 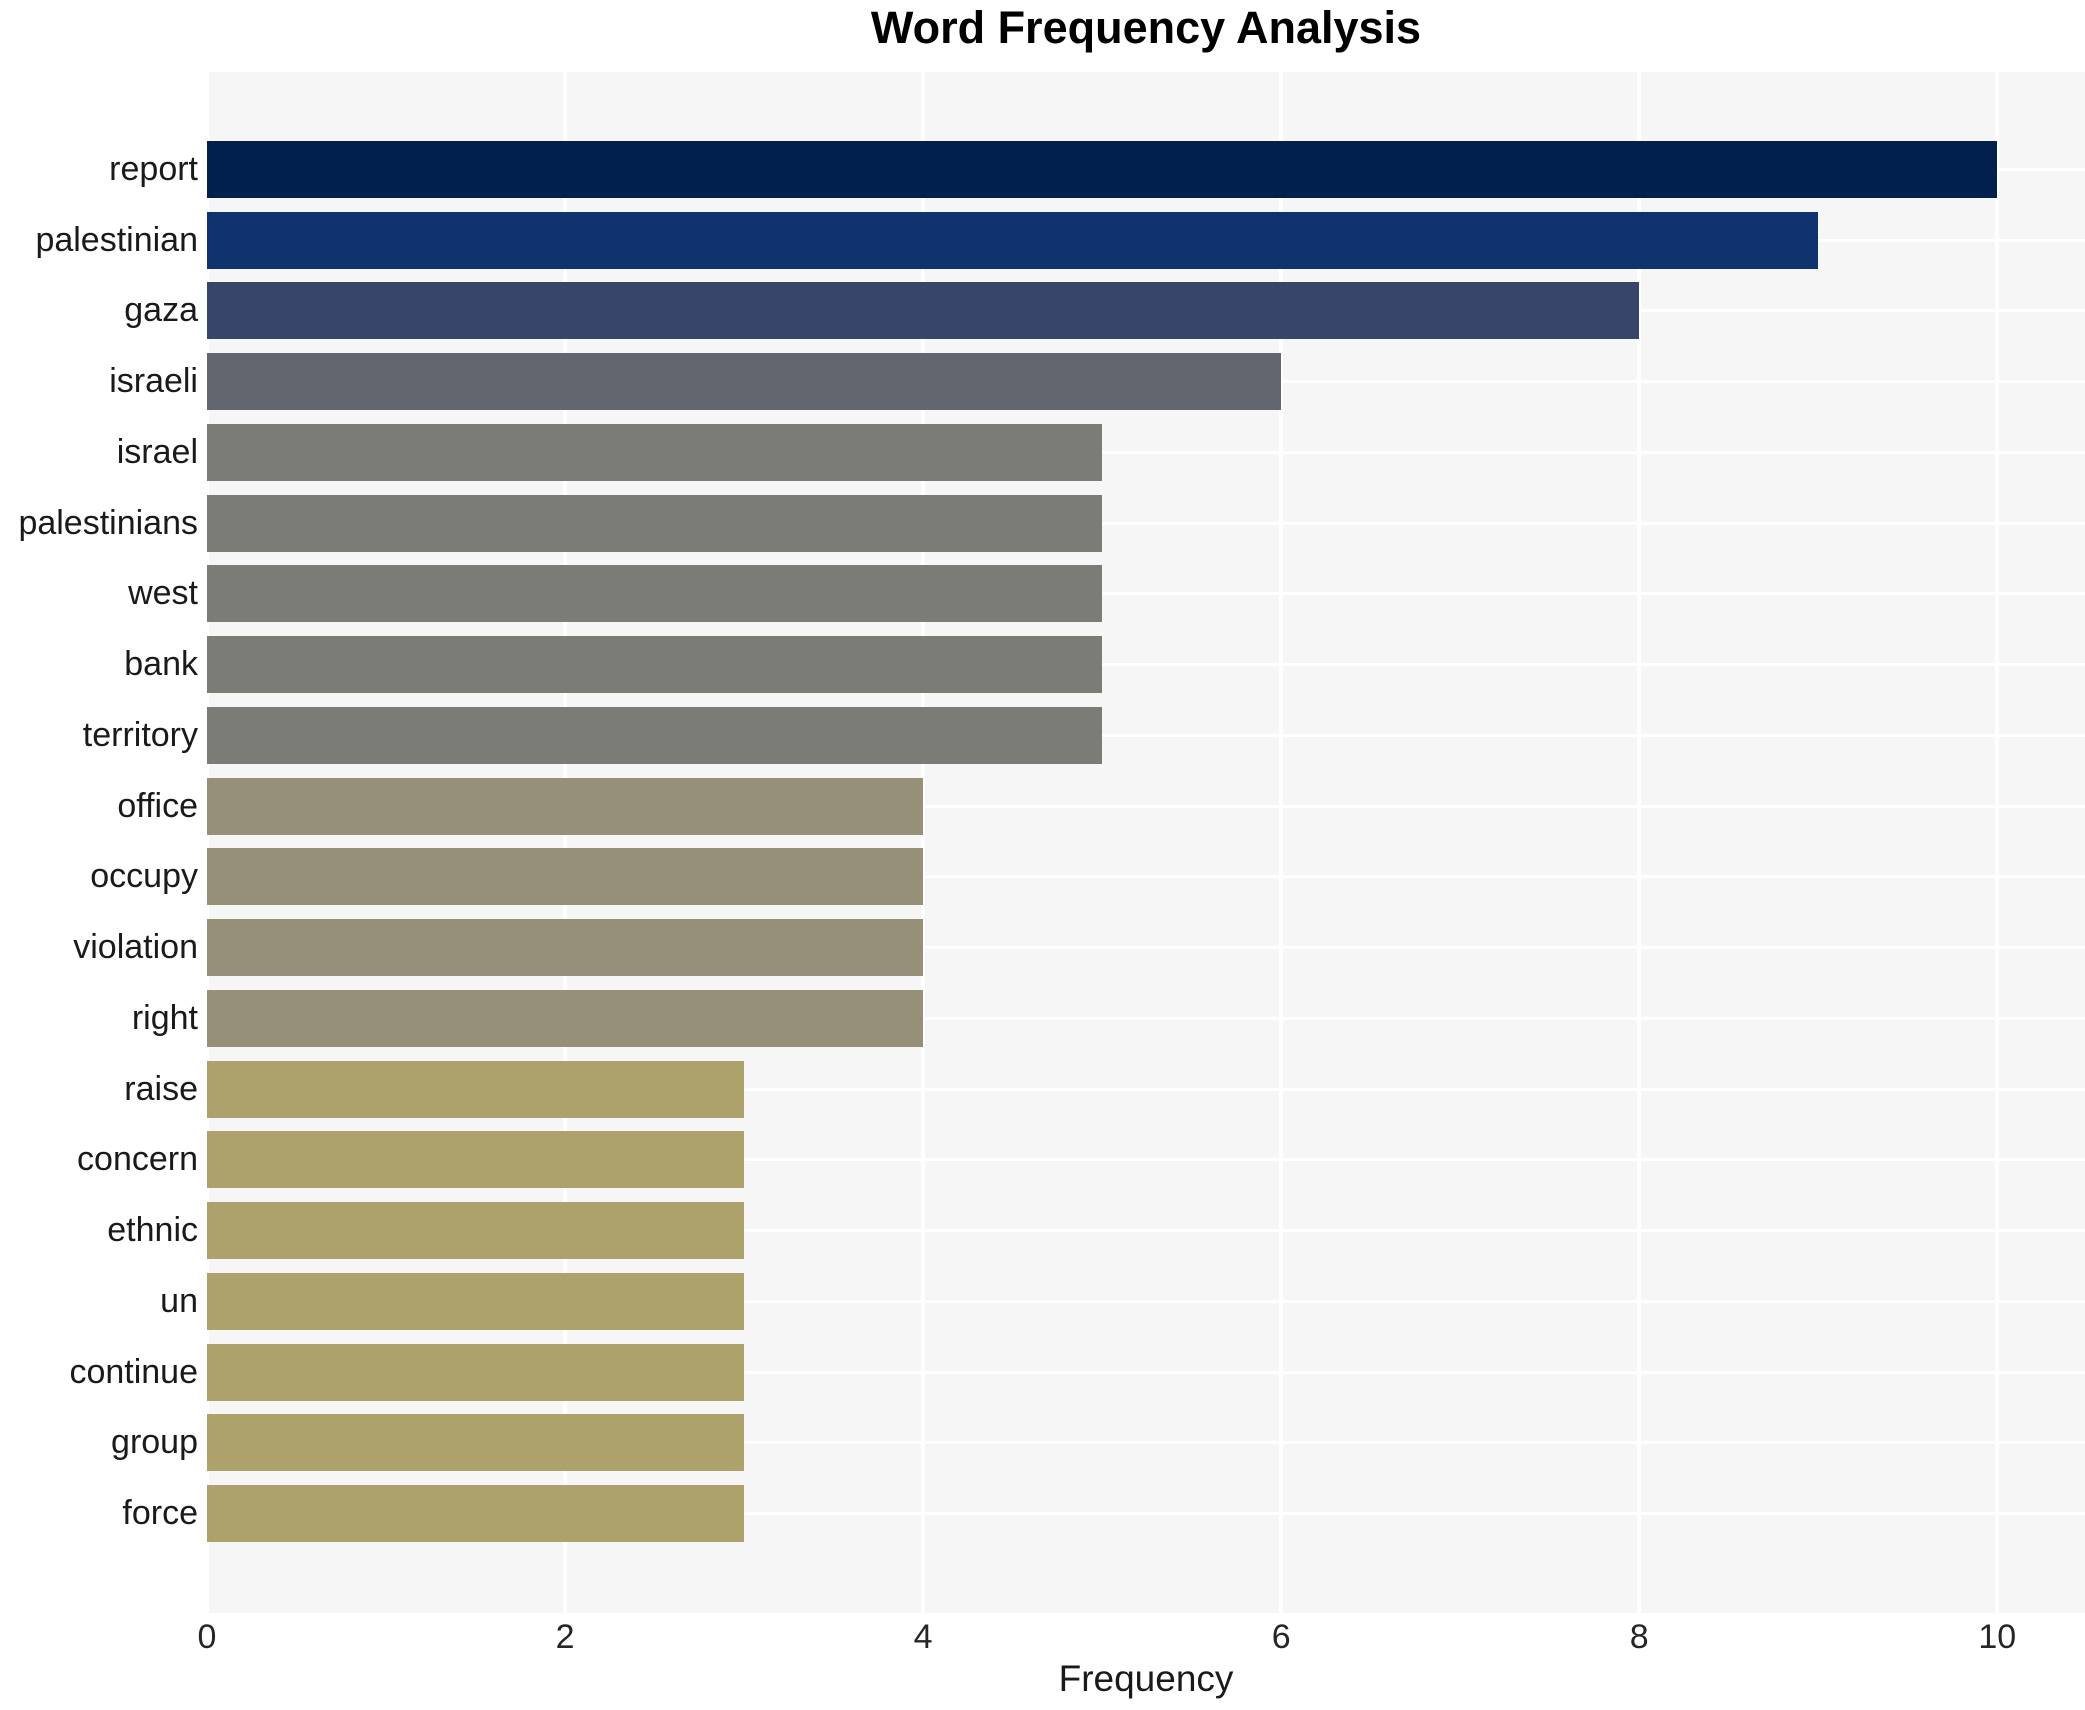 I want to click on y-tick-label-territory: territory, so click(x=140, y=734).